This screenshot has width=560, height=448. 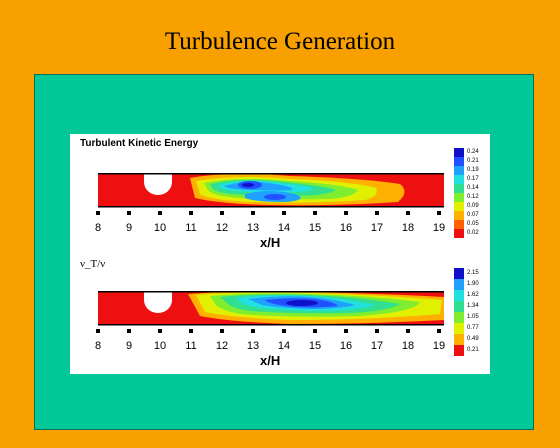 What do you see at coordinates (473, 295) in the screenshot?
I see `eddy-viscosity-legend-label: 1.62` at bounding box center [473, 295].